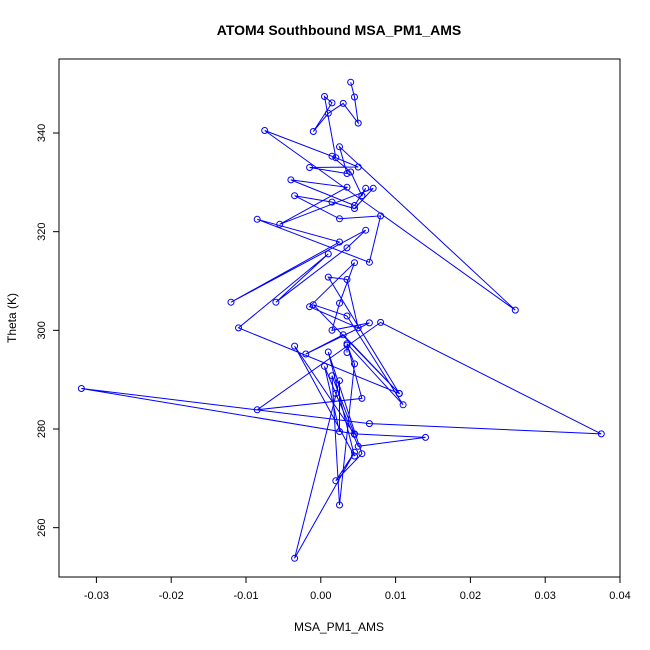 The height and width of the screenshot is (650, 650). I want to click on y-tick-label: 340, so click(42, 133).